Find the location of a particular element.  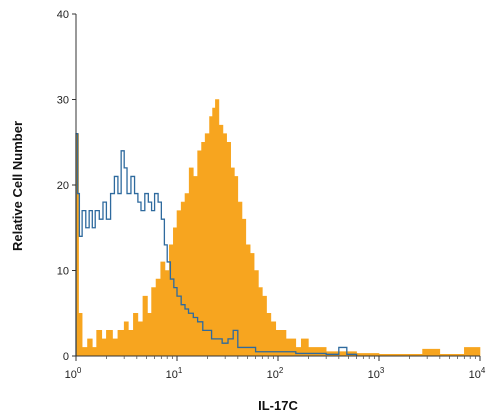

y-tick-label: 0 is located at coordinates (66, 357).